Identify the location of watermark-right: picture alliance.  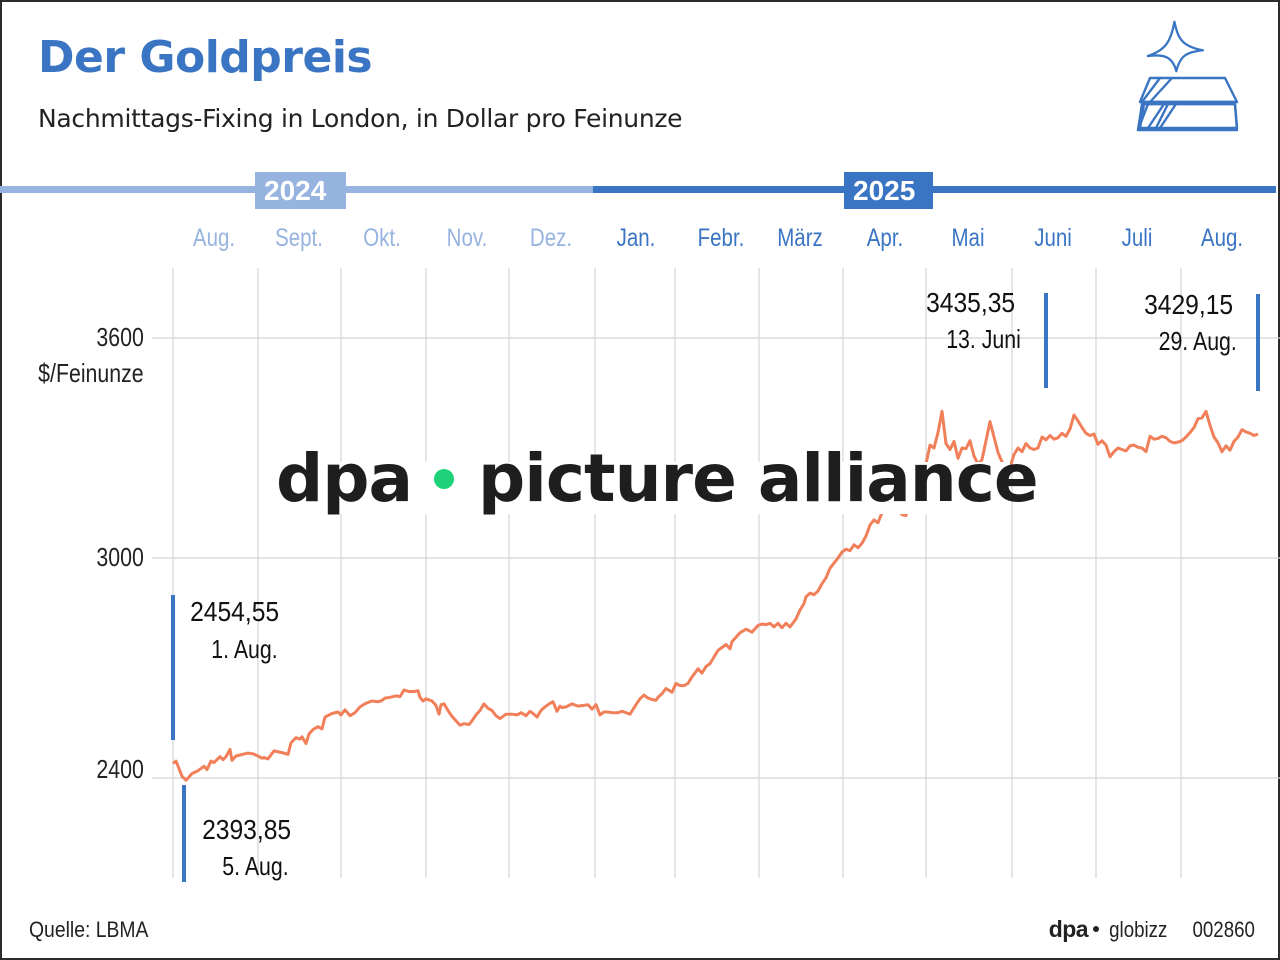
(758, 478).